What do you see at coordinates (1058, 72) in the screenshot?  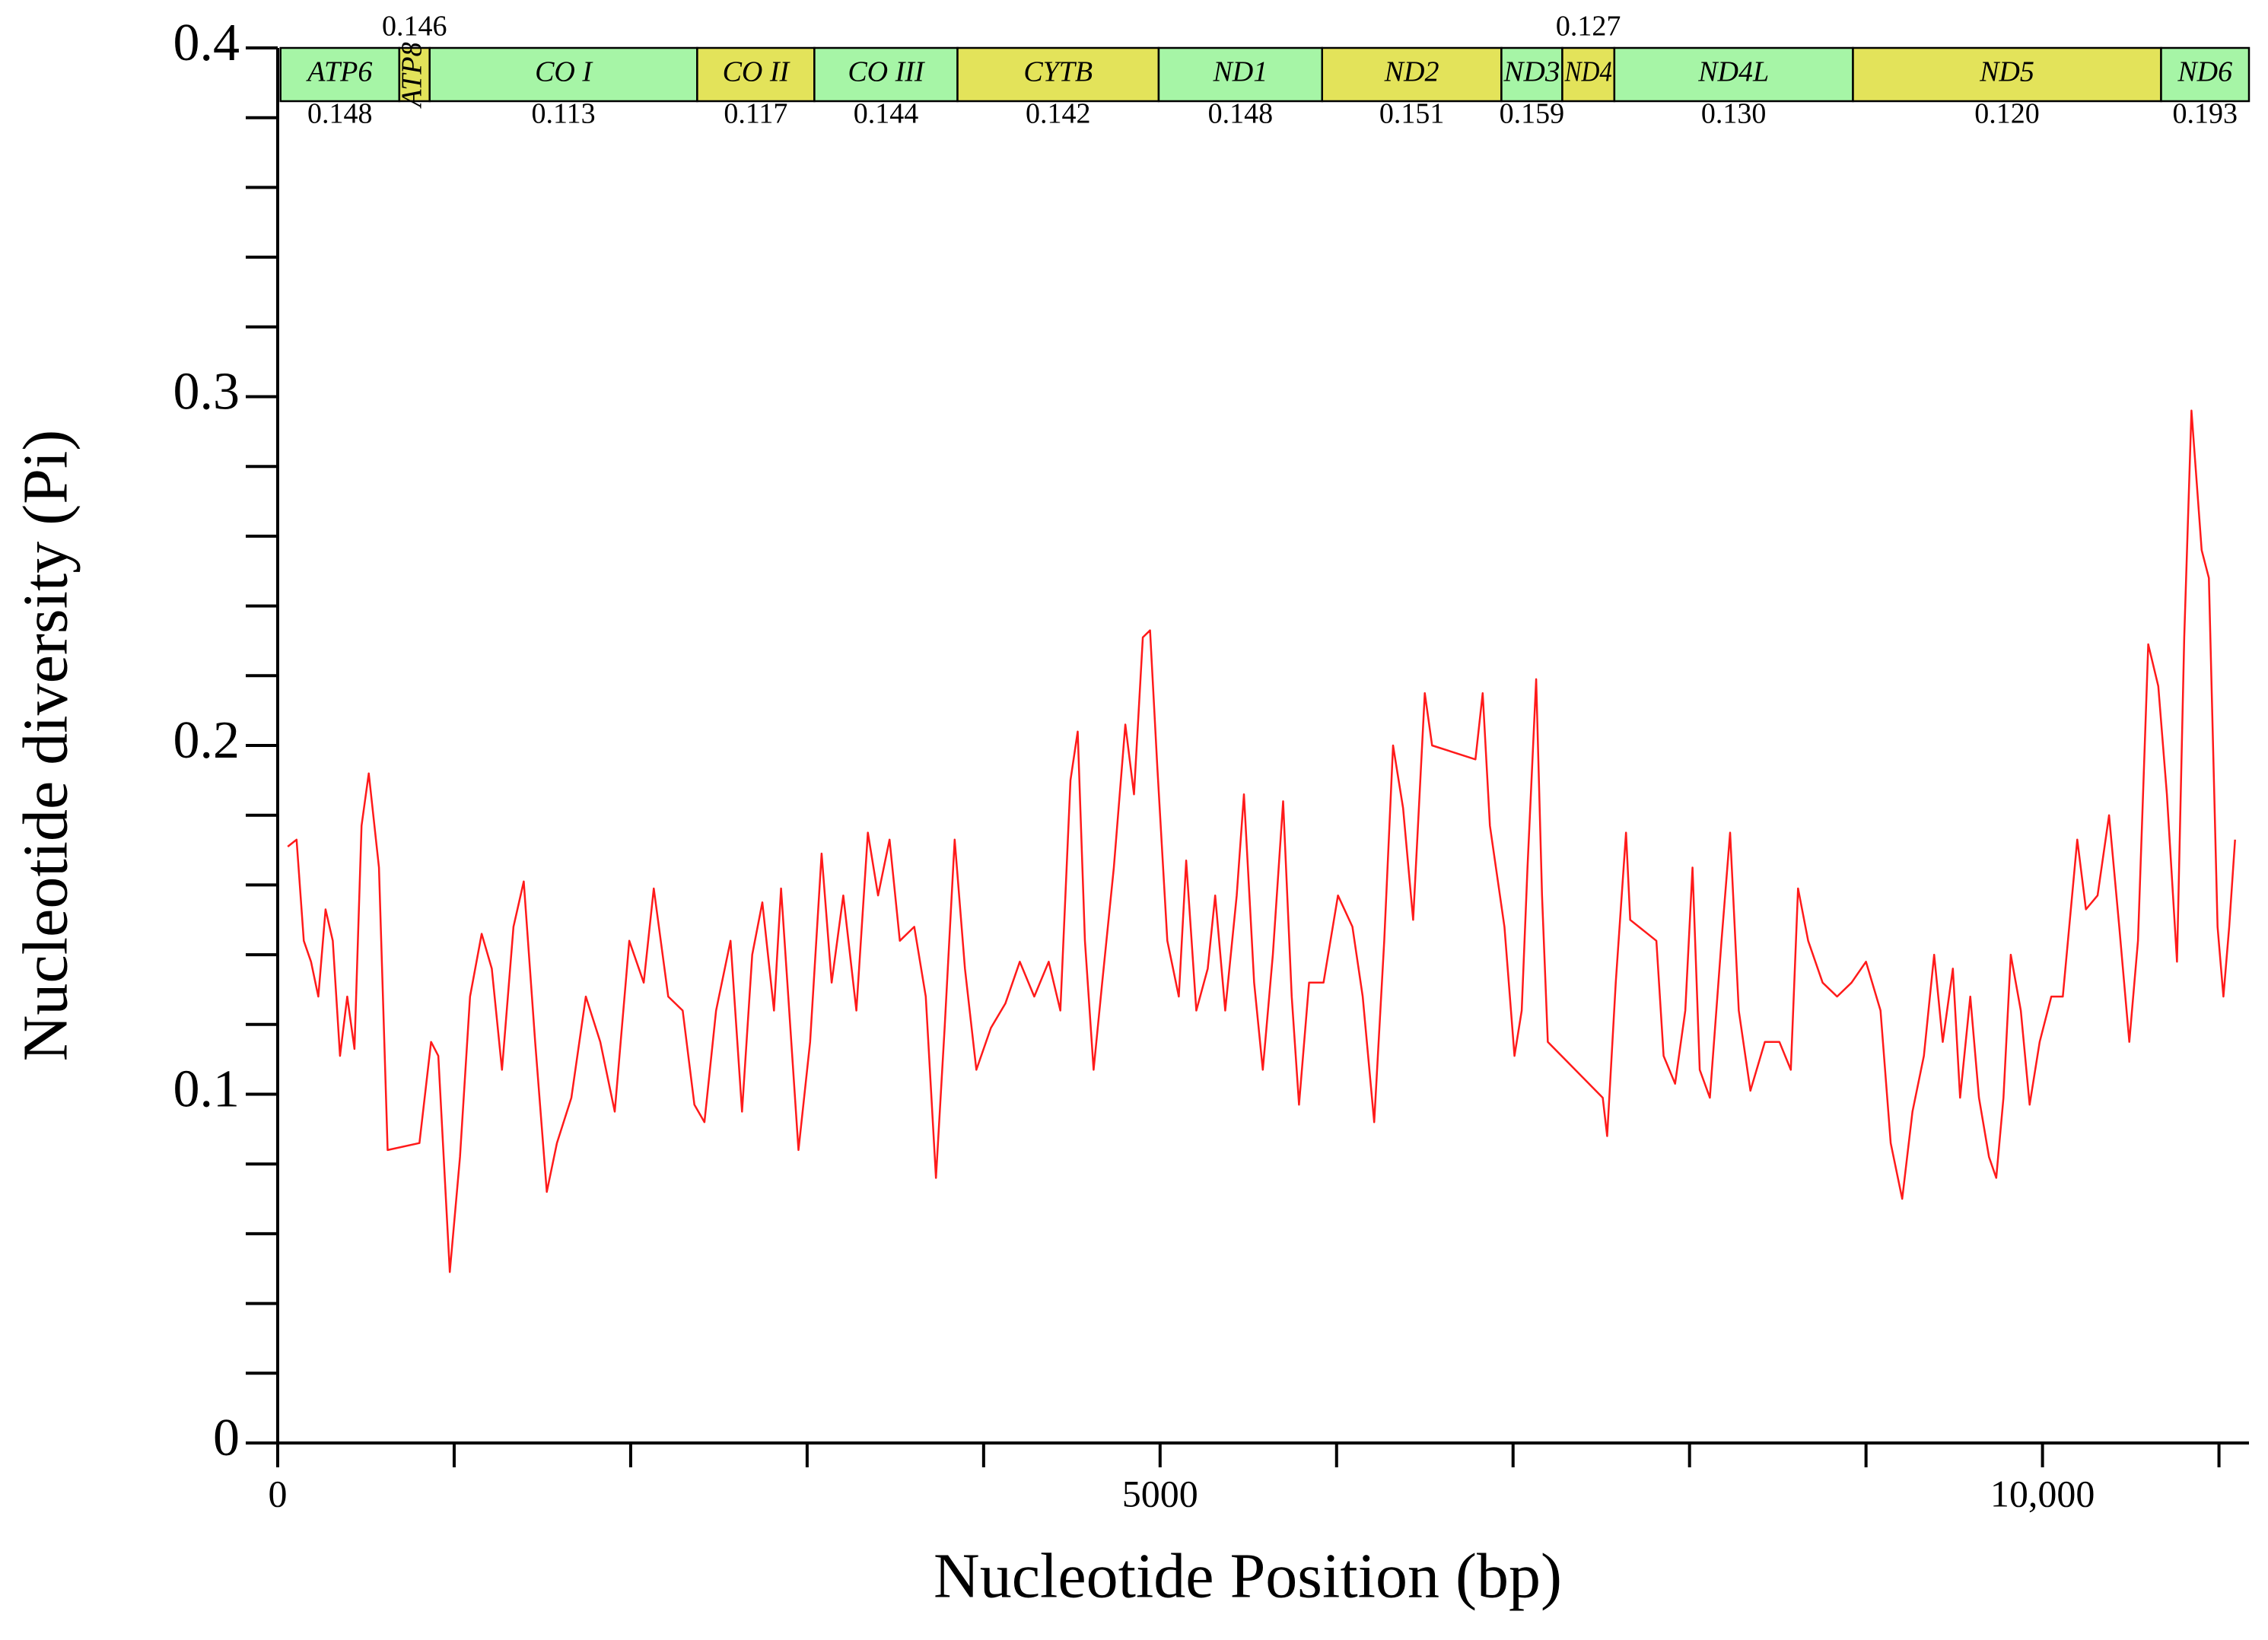 I see `gene-name: CYTB` at bounding box center [1058, 72].